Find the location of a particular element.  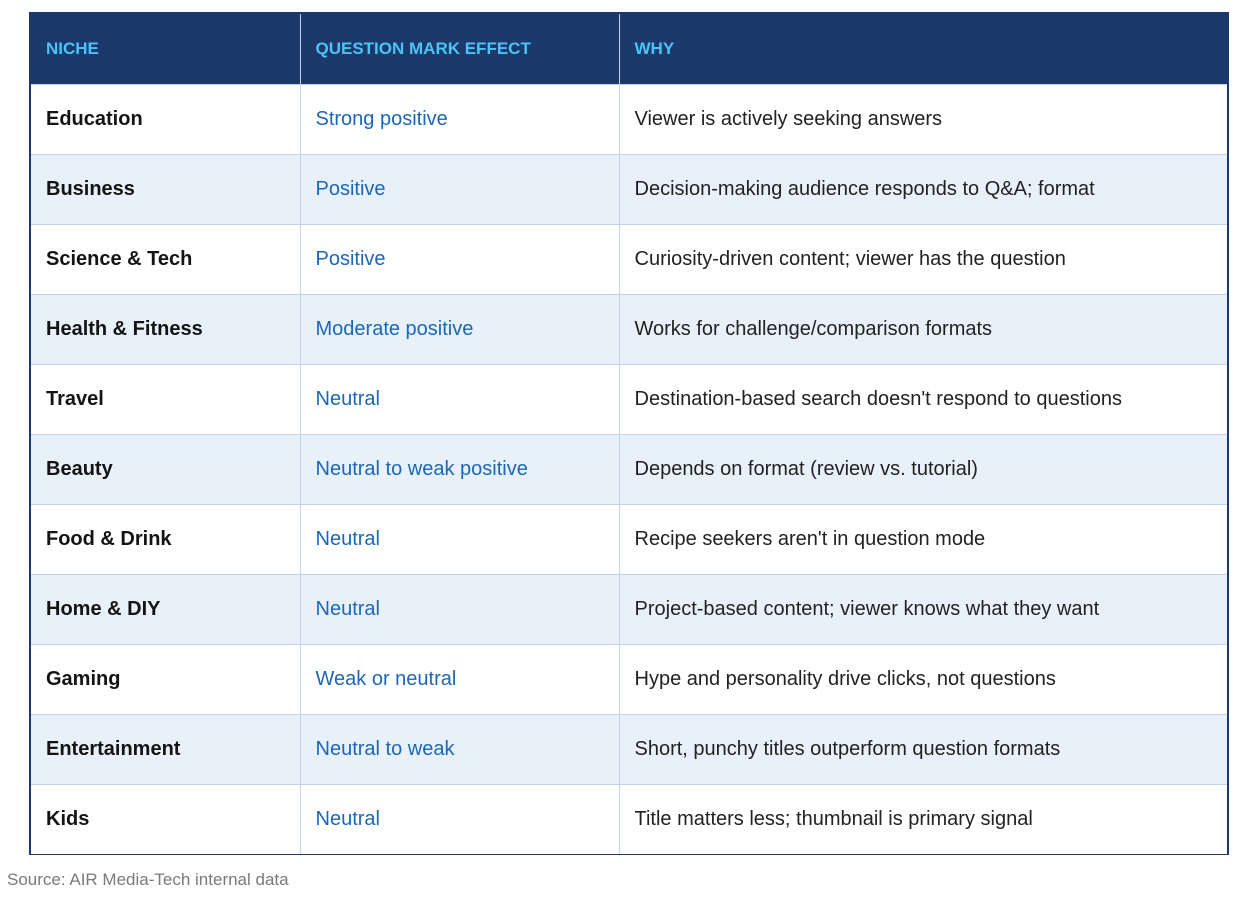

niche-cell: Kids is located at coordinates (165, 818).